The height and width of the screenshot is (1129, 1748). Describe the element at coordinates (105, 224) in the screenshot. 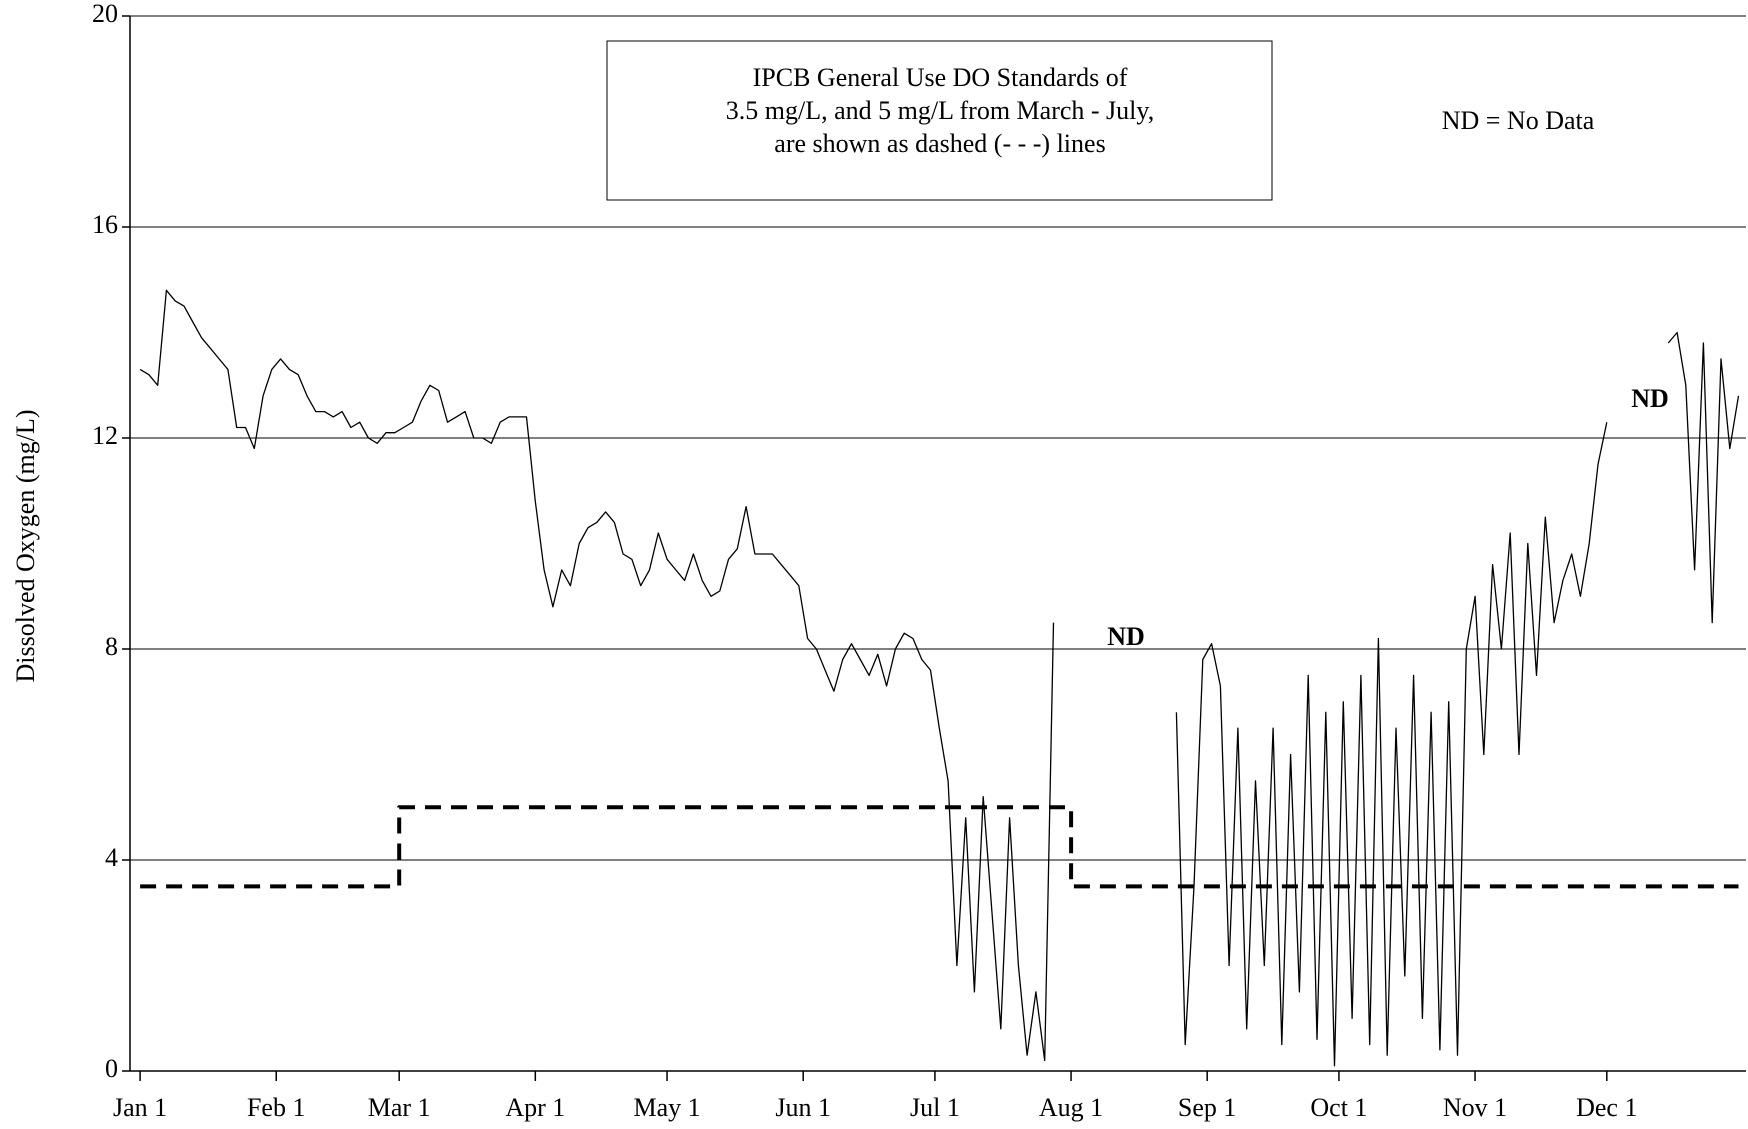

I see `y-tick-label: 16` at that location.